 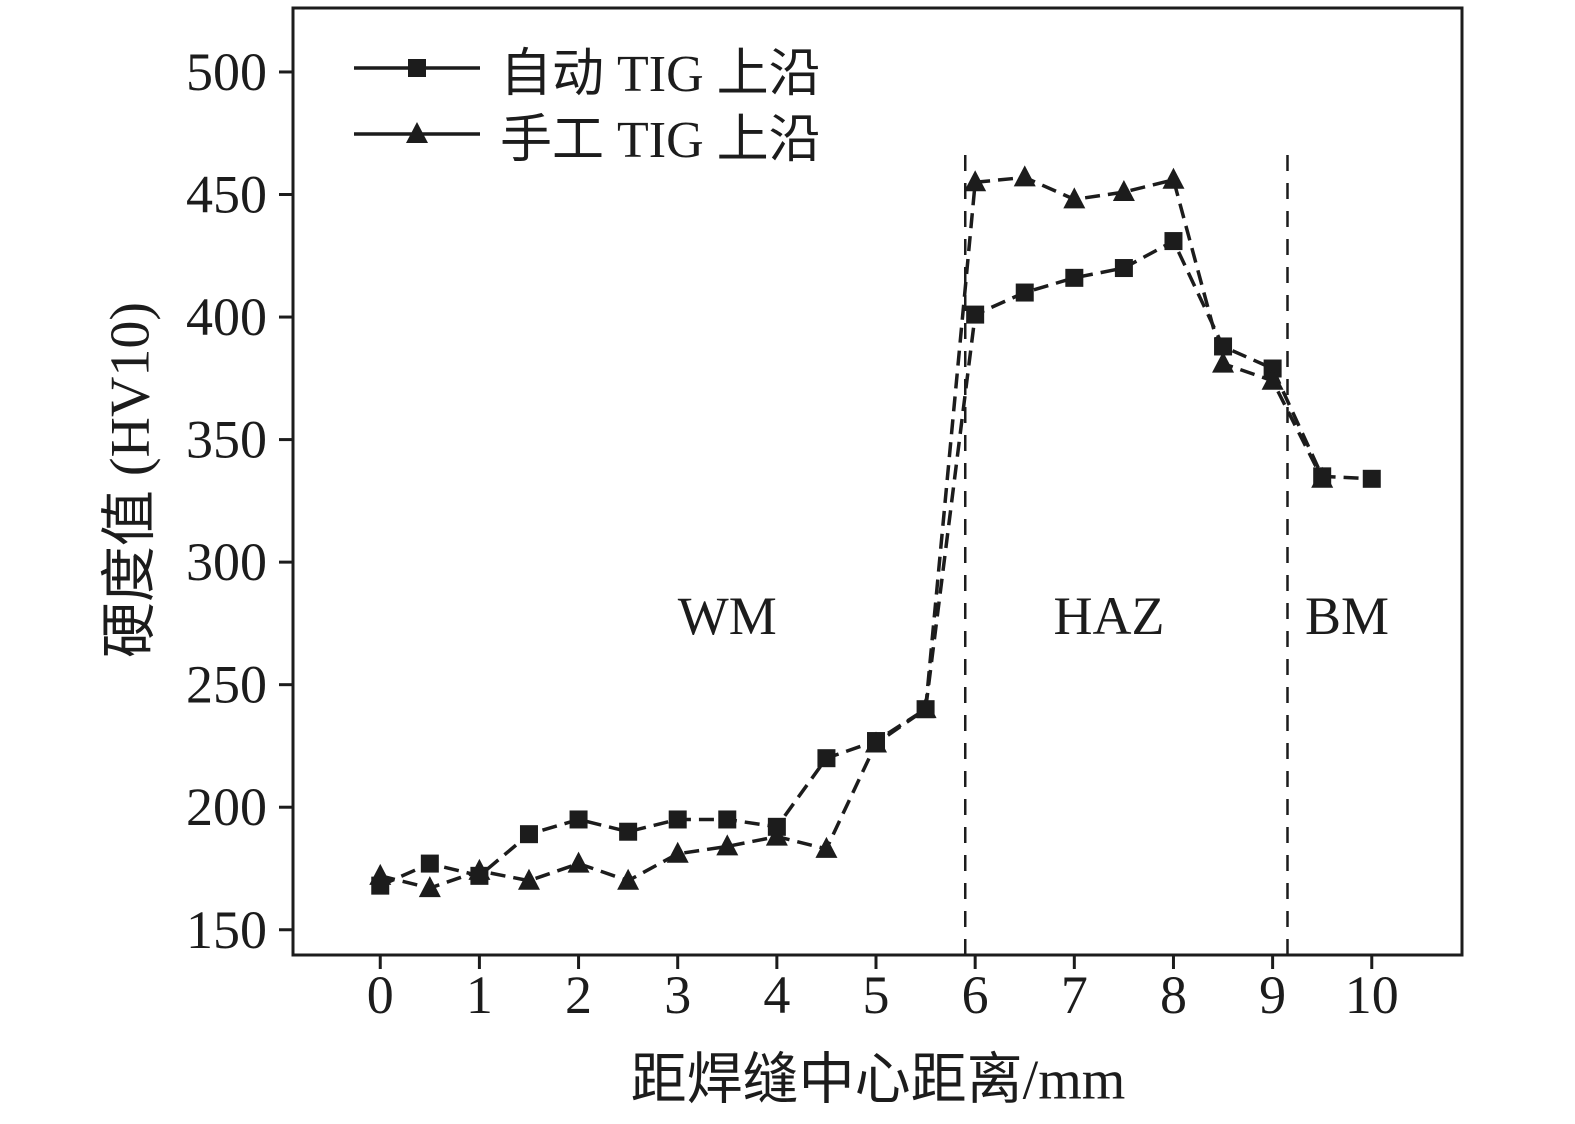 What do you see at coordinates (226, 440) in the screenshot?
I see `y-tick-label: 350` at bounding box center [226, 440].